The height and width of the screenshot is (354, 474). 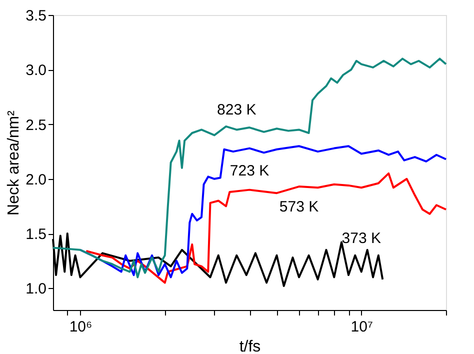 I want to click on x-tick-label: 10⁷, so click(x=361, y=327).